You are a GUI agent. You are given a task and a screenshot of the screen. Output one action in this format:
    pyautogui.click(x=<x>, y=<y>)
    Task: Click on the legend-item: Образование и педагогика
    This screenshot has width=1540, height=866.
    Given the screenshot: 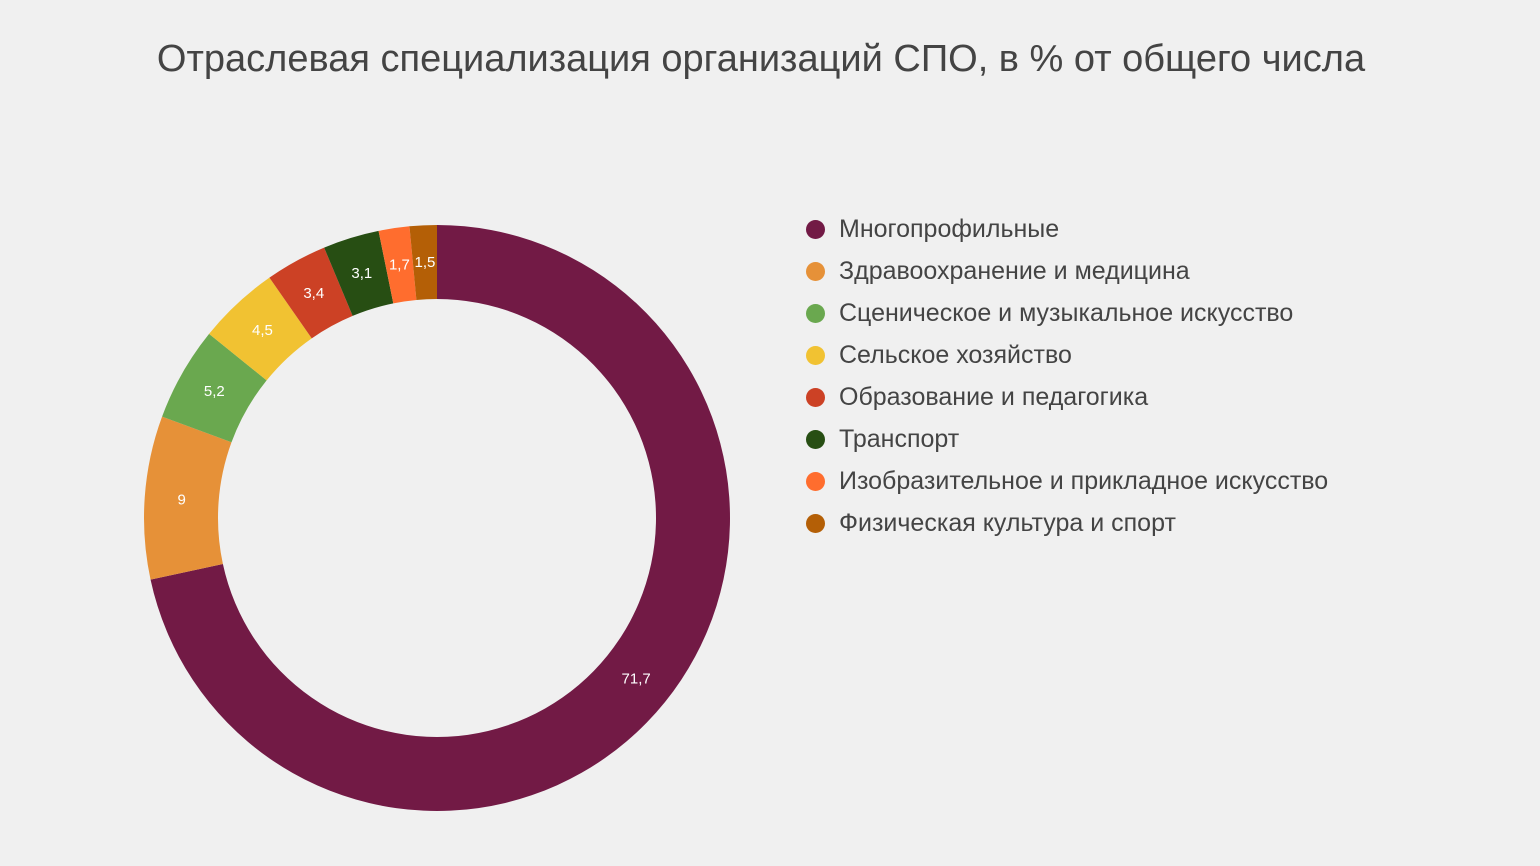 What is the action you would take?
    pyautogui.click(x=1067, y=397)
    